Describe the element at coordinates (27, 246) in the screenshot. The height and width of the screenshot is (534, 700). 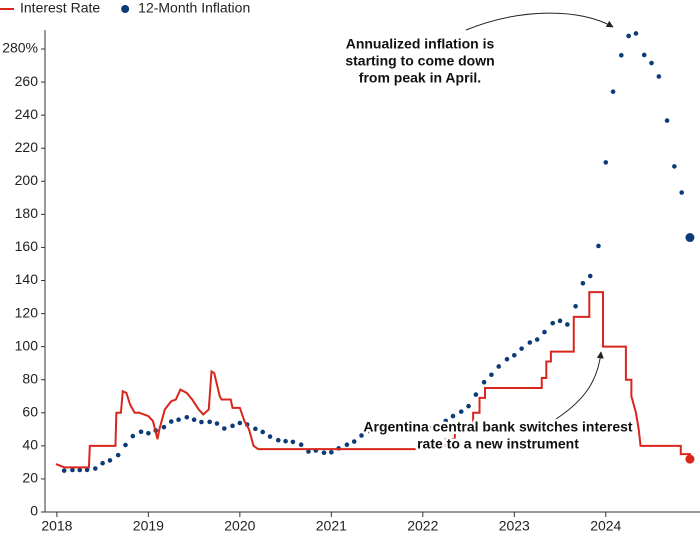
I see `y-tick-label: 160` at that location.